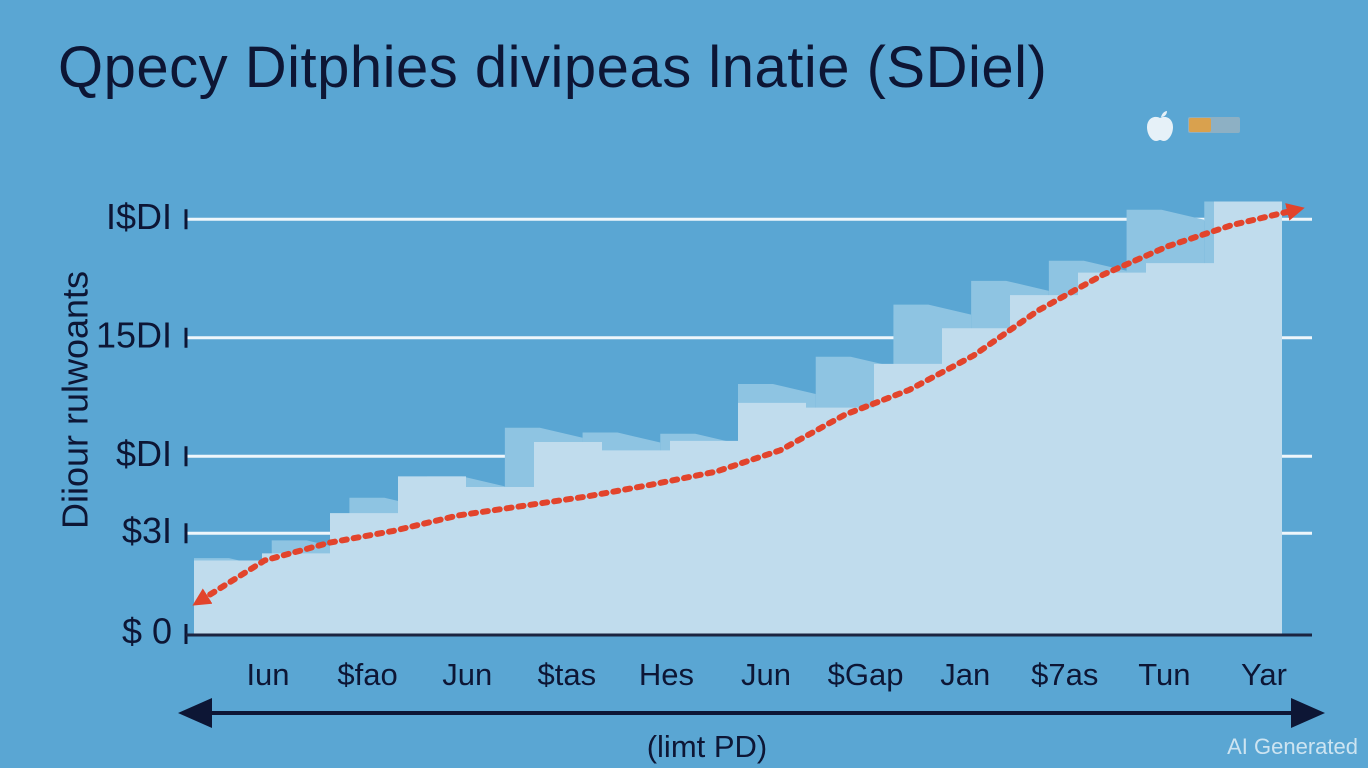 This screenshot has width=1368, height=768. I want to click on watermark: AI Generated, so click(1292, 746).